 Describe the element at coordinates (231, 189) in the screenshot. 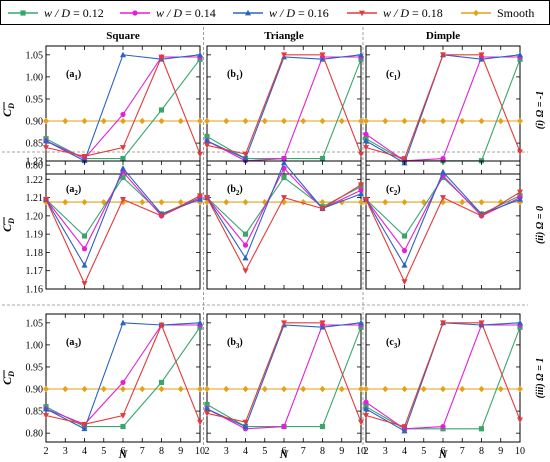

I see `panel-label-letter: (b` at that location.